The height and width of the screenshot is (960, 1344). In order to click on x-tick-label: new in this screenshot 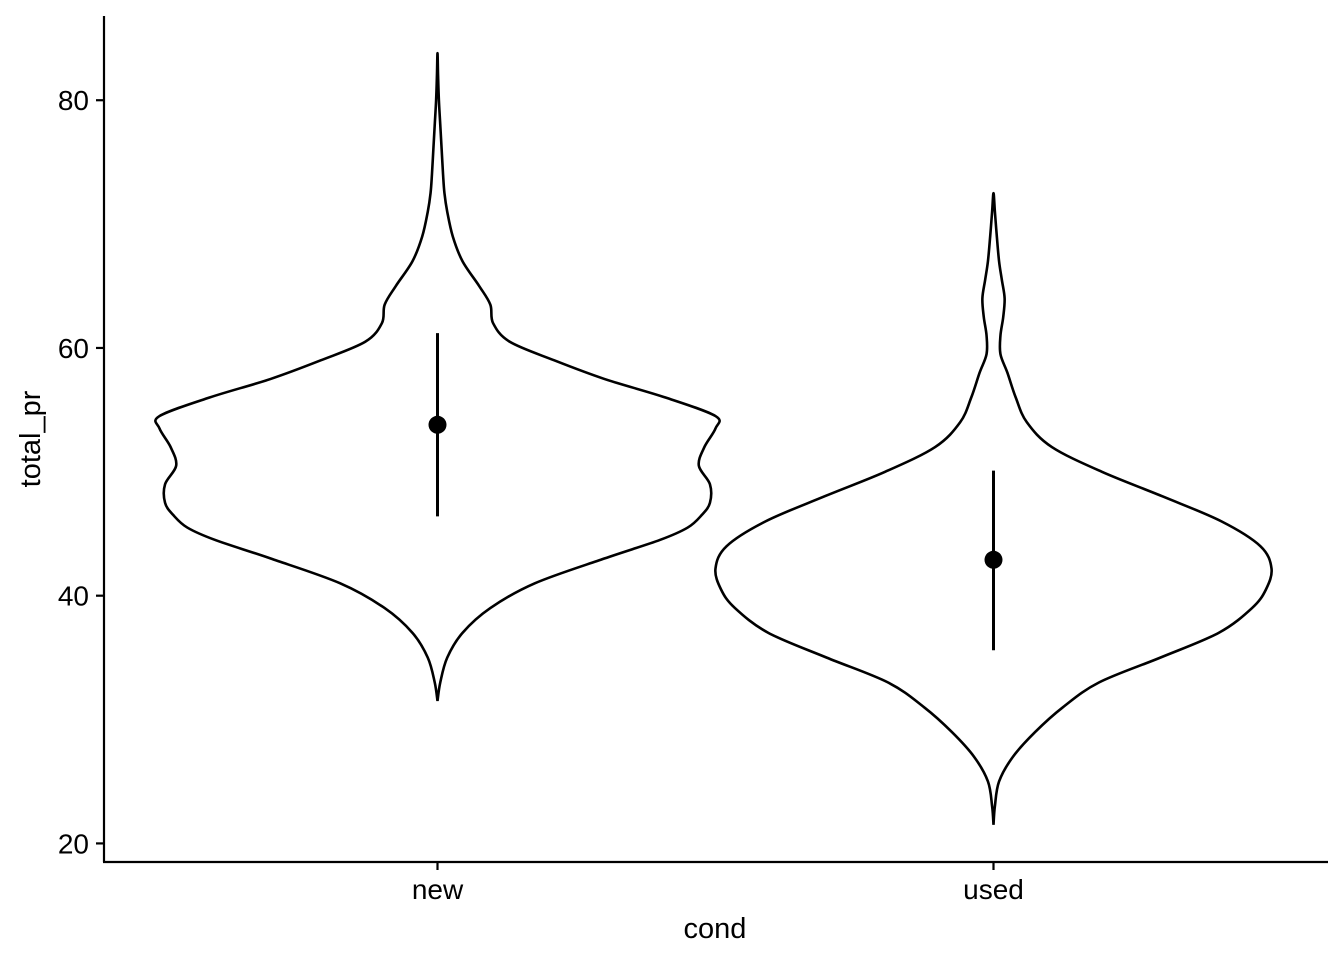, I will do `click(438, 889)`.